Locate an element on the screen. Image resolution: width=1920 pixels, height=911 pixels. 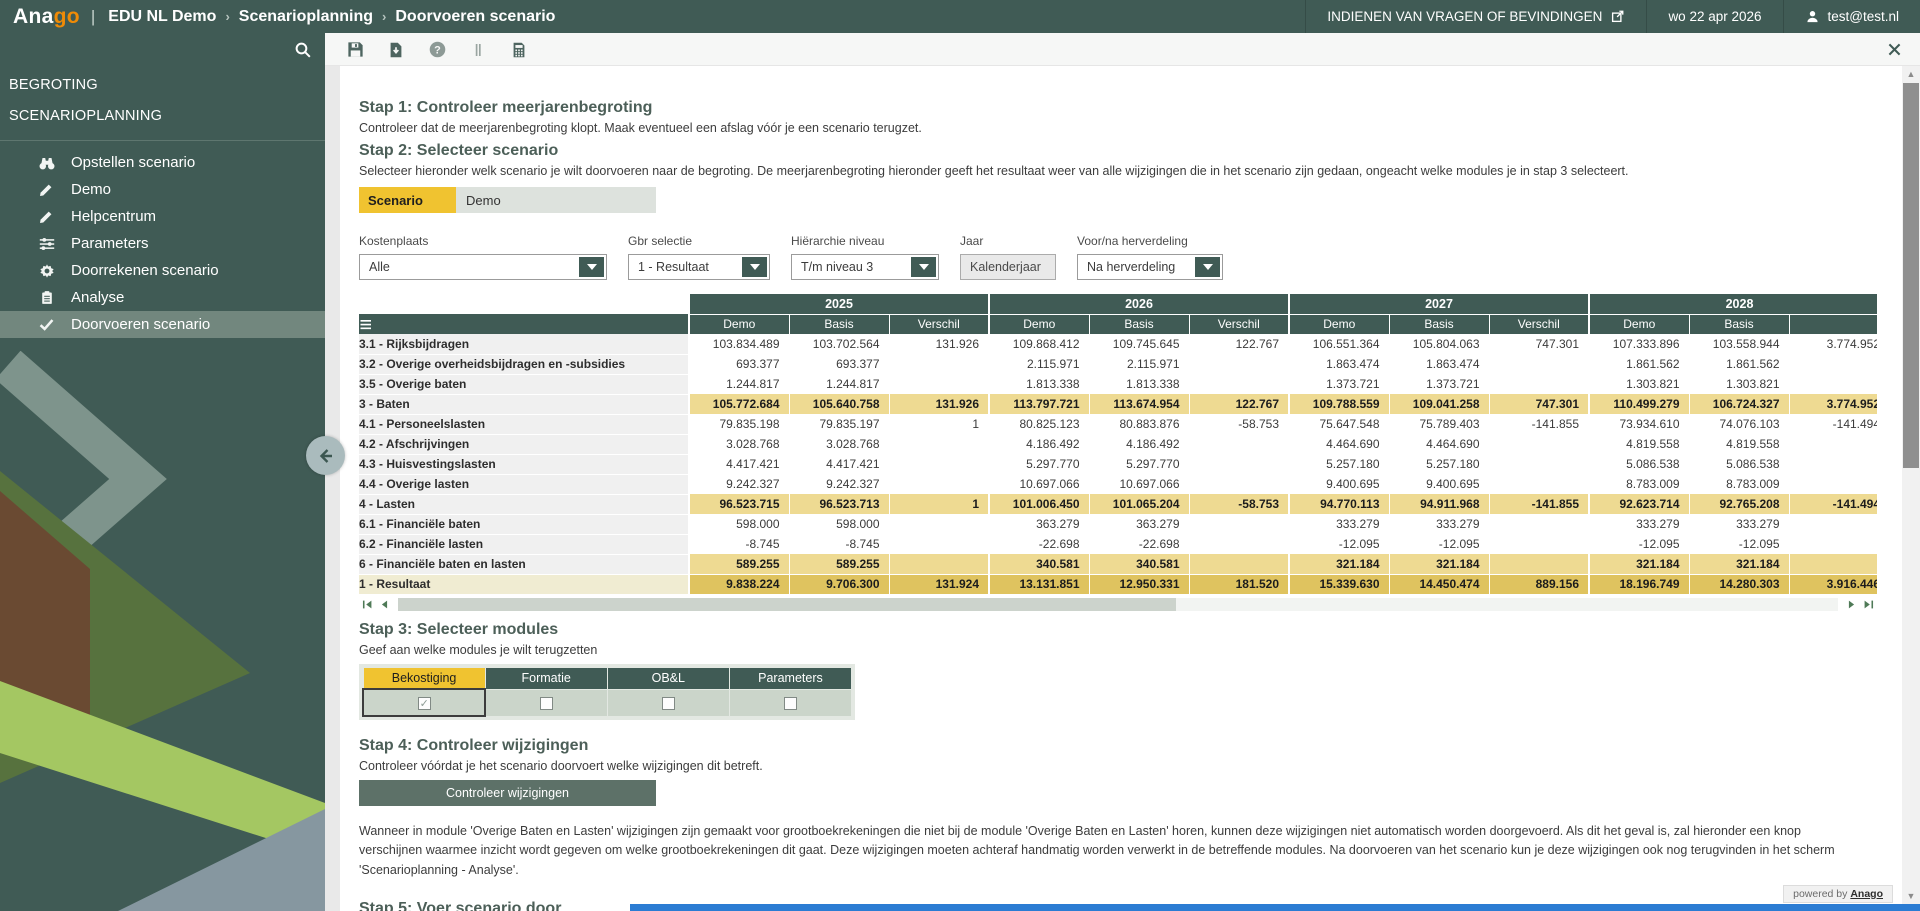
breadcrumb-module: Scenarioplanning is located at coordinates (306, 16).